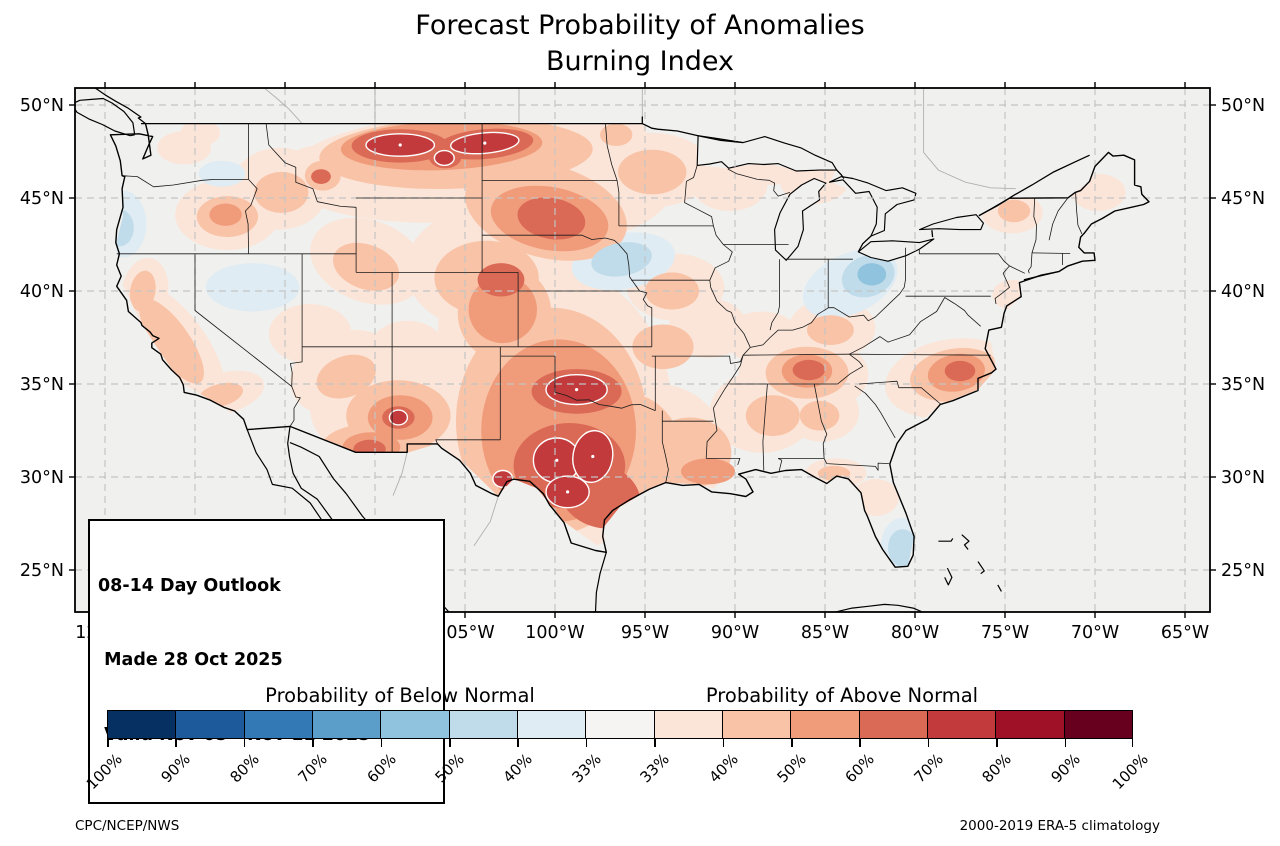  What do you see at coordinates (808, 370) in the screenshot?
I see `map-region-tennessee-spot` at bounding box center [808, 370].